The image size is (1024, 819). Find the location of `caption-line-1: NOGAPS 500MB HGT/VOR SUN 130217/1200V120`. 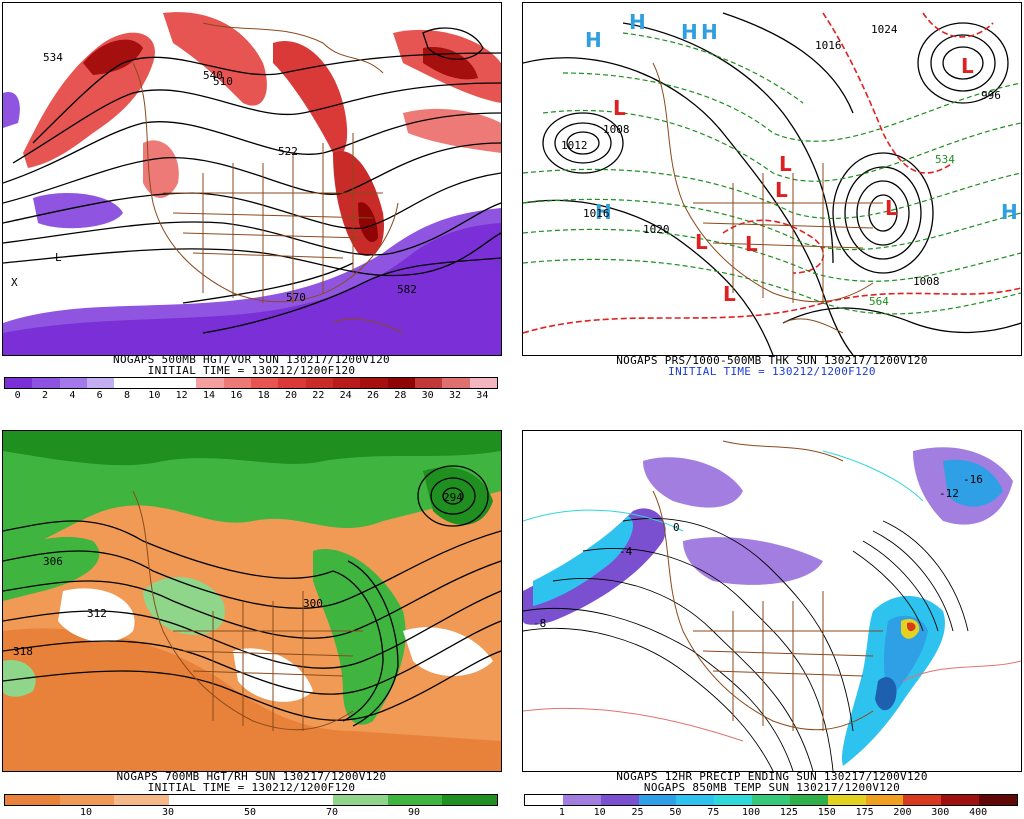

caption-line-1: NOGAPS 500MB HGT/VOR SUN 130217/1200V120 is located at coordinates (251, 359).